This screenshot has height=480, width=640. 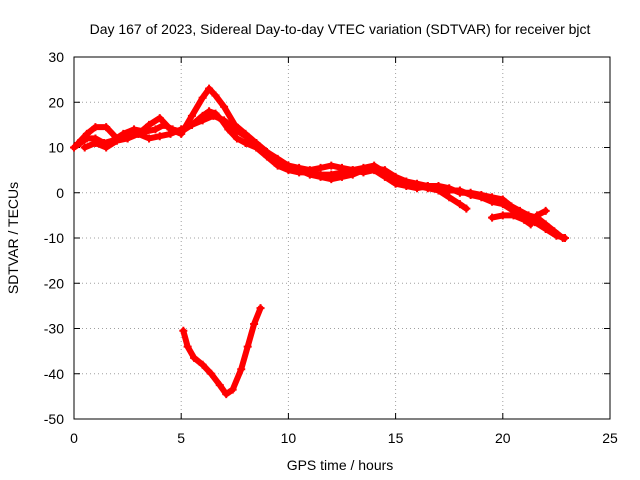 What do you see at coordinates (181, 438) in the screenshot?
I see `x-tick-label: 5` at bounding box center [181, 438].